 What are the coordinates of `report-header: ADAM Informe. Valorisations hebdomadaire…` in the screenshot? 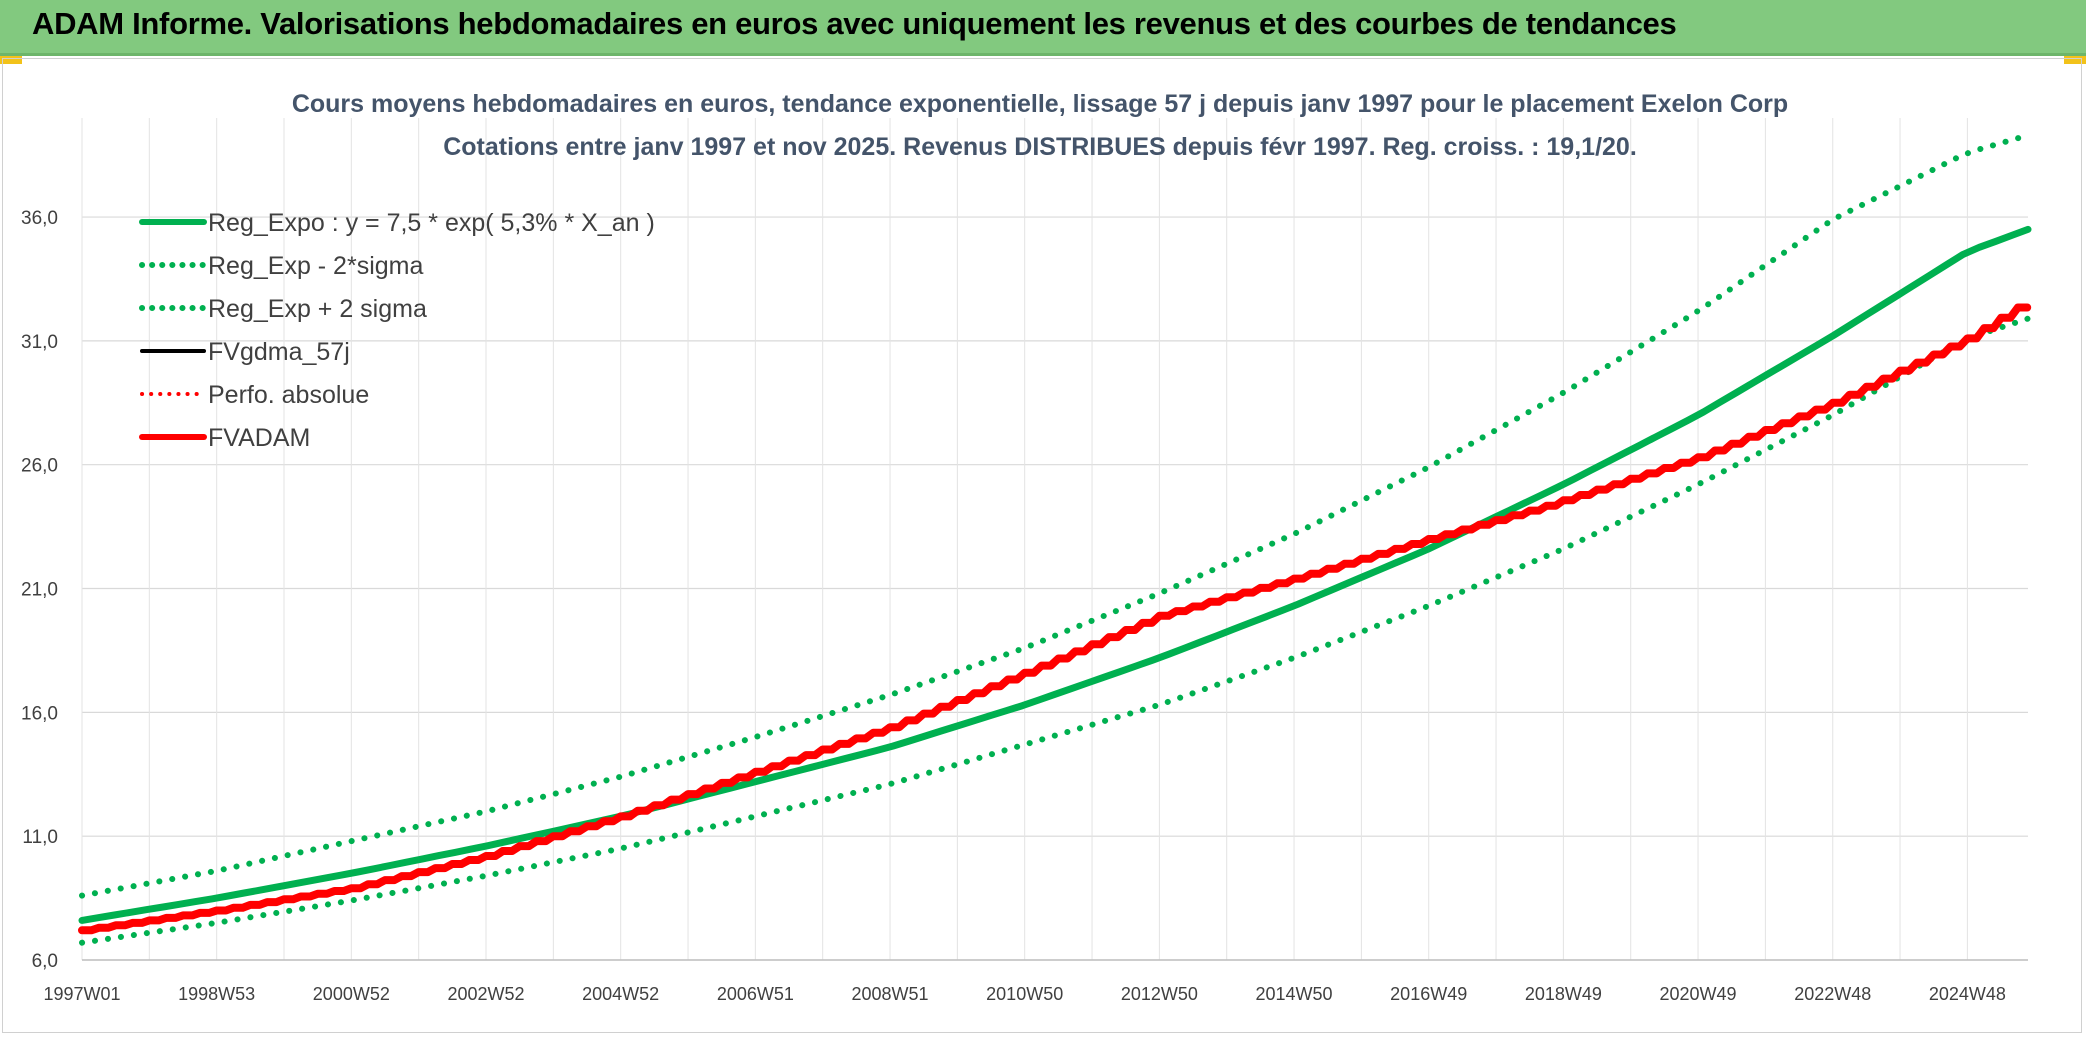 It's located at (1043, 28).